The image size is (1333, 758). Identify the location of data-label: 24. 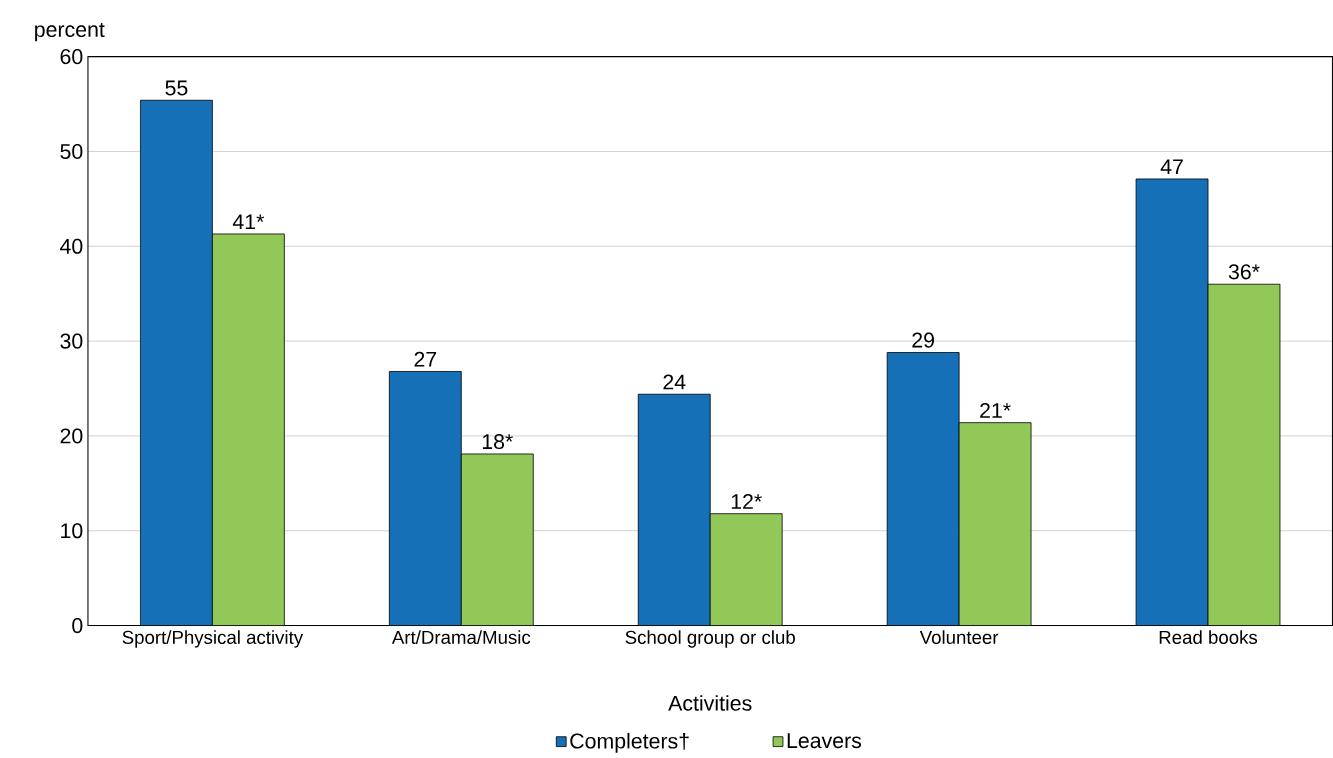
(674, 382).